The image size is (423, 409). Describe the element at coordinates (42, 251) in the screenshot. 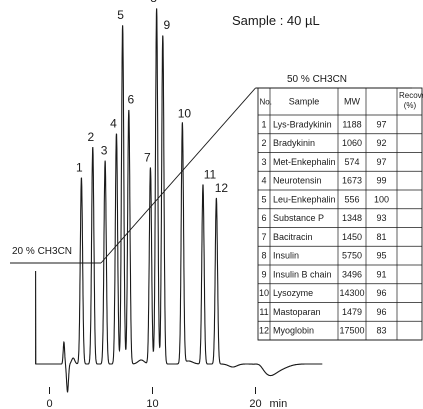

I see `gradient-start-label: 20 % CH3CN` at that location.